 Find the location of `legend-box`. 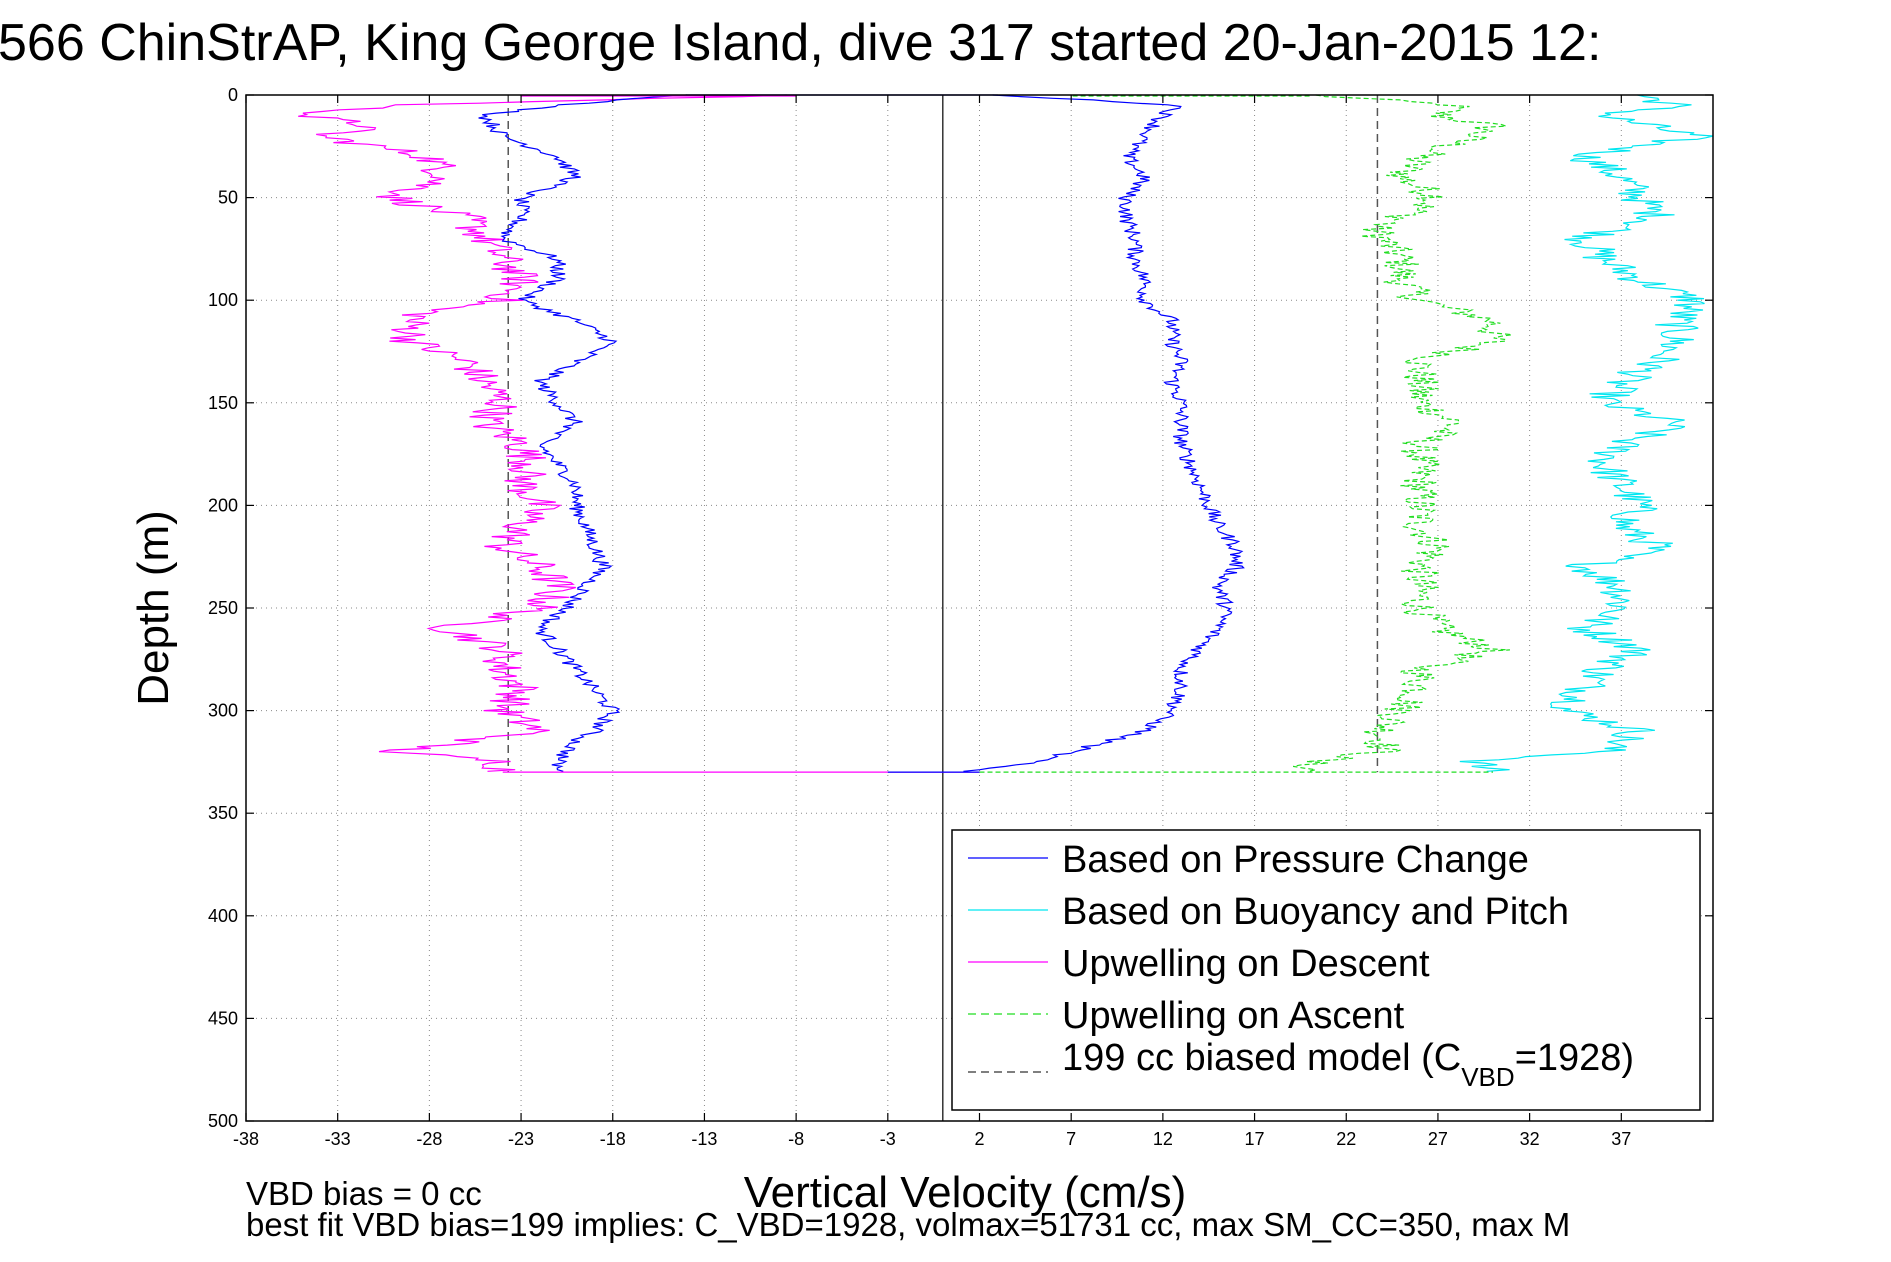

legend-box is located at coordinates (1326, 970).